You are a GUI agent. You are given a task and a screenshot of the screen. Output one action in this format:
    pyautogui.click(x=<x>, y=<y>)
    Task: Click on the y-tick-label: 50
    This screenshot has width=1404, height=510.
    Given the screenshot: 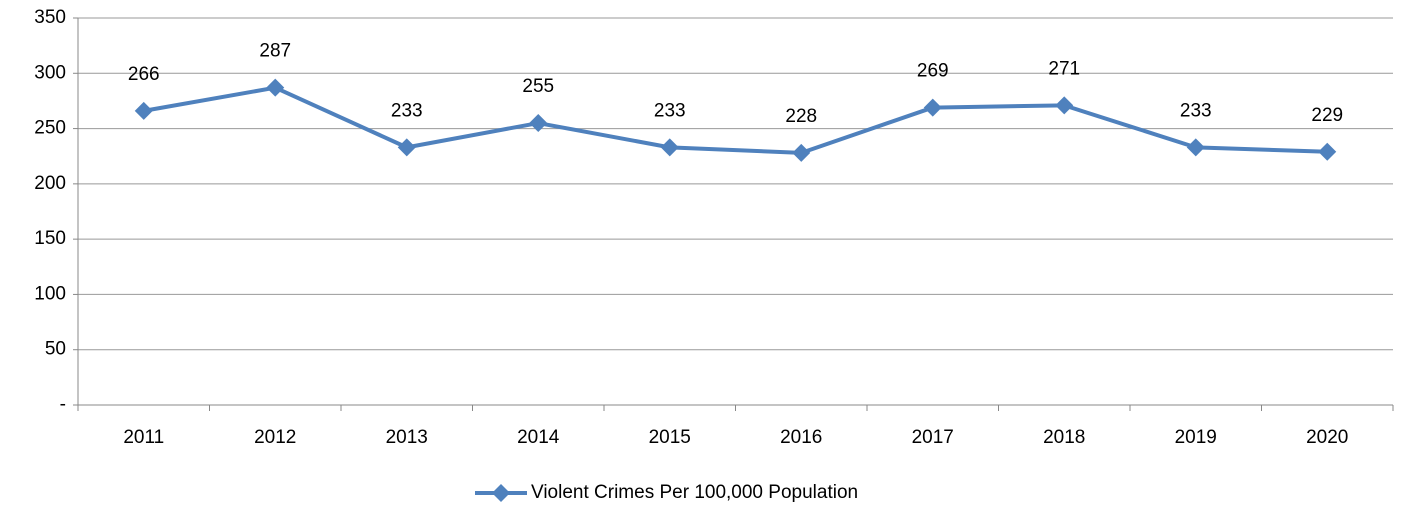 What is the action you would take?
    pyautogui.click(x=55, y=349)
    